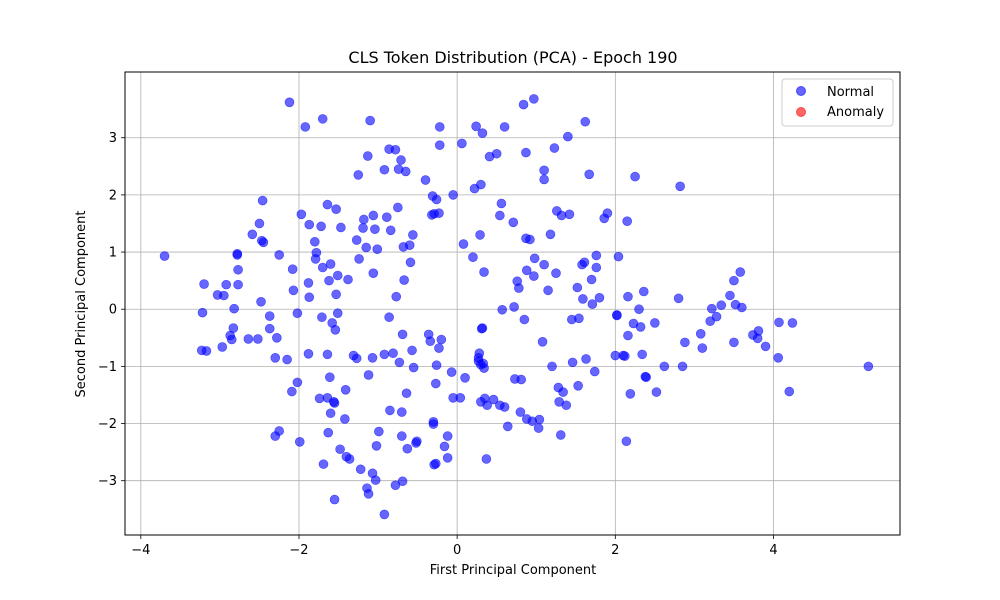  What do you see at coordinates (773, 550) in the screenshot?
I see `x-tick-label: 4` at bounding box center [773, 550].